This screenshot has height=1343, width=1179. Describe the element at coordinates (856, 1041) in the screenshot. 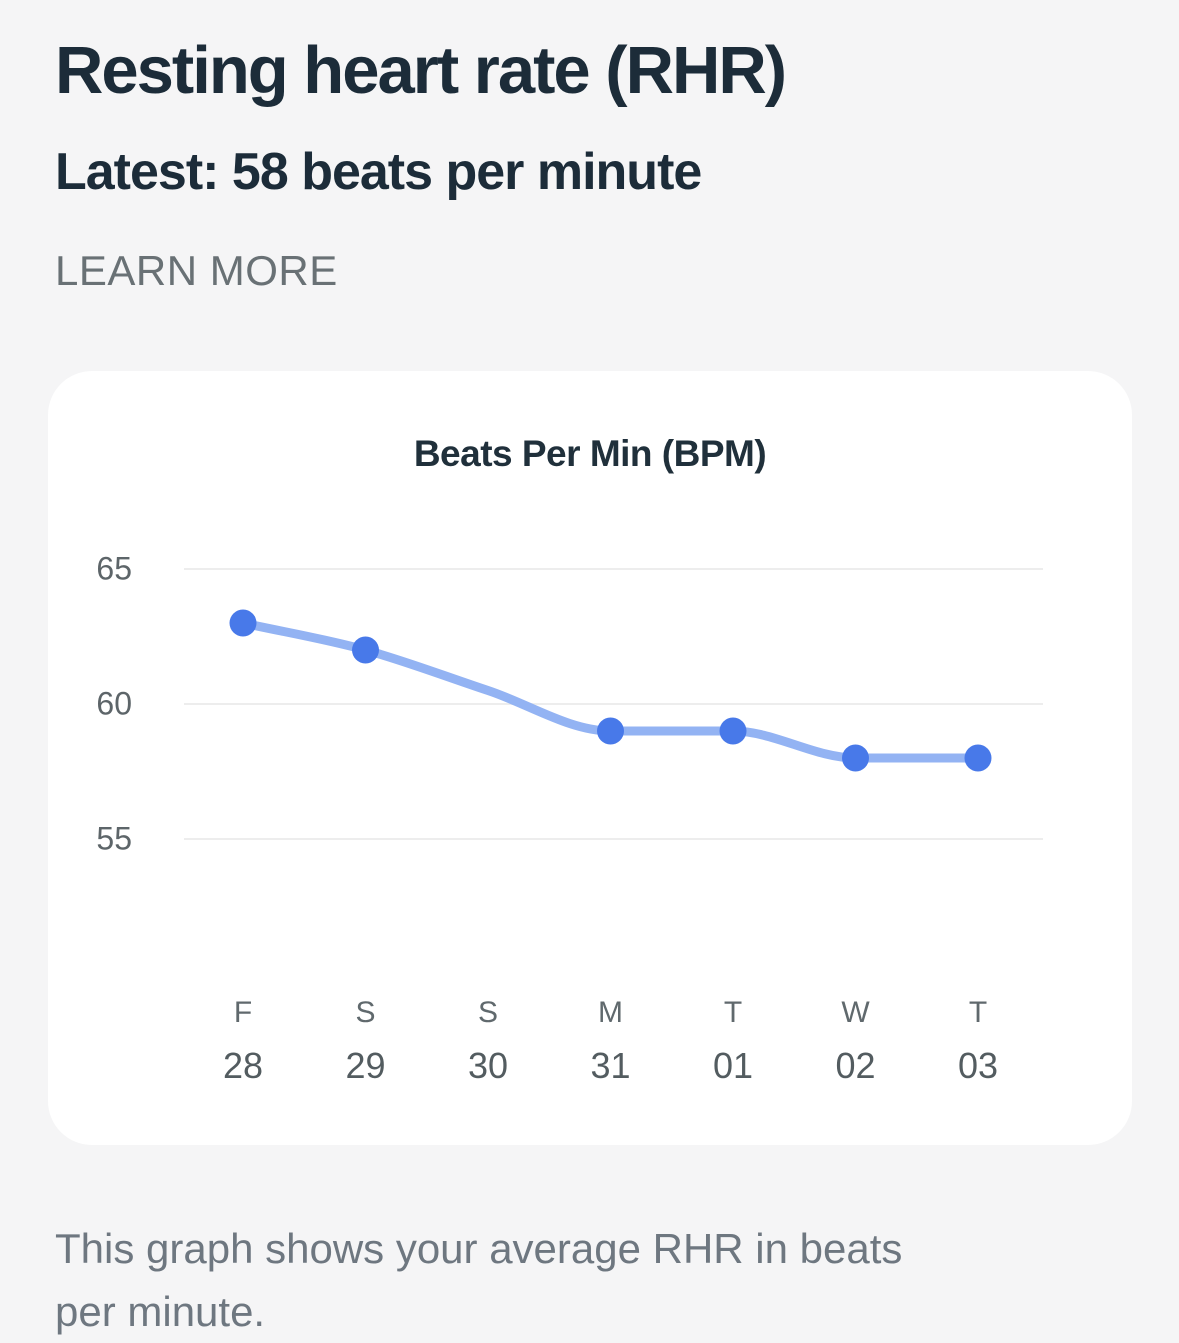

I see `x-axis-tick-label: W 02` at that location.